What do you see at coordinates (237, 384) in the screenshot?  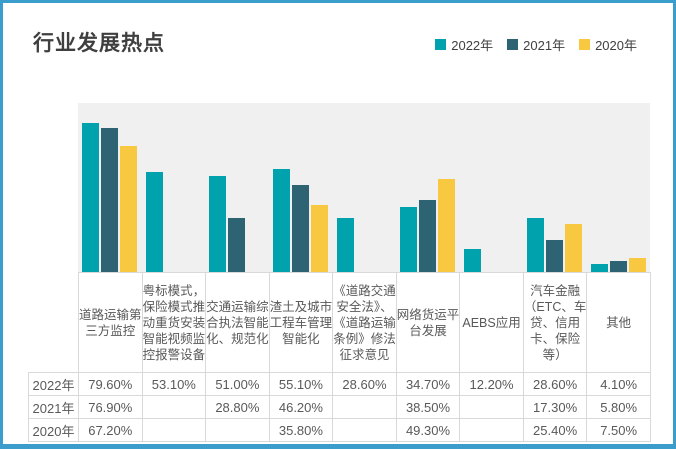 I see `table-cell: 51.00%` at bounding box center [237, 384].